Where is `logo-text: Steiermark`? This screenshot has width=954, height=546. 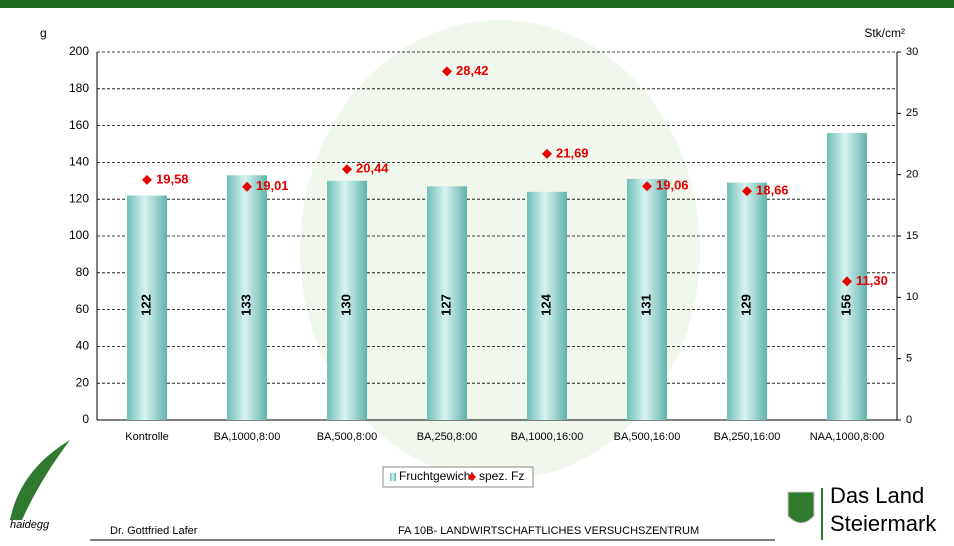
logo-text: Steiermark is located at coordinates (883, 523).